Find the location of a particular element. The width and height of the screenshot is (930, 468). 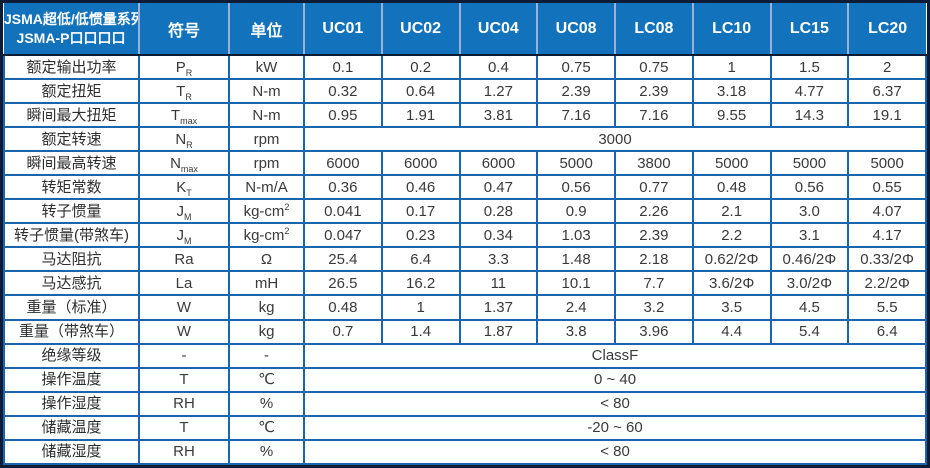

value-cell: 3.6/2Φ is located at coordinates (731, 283).